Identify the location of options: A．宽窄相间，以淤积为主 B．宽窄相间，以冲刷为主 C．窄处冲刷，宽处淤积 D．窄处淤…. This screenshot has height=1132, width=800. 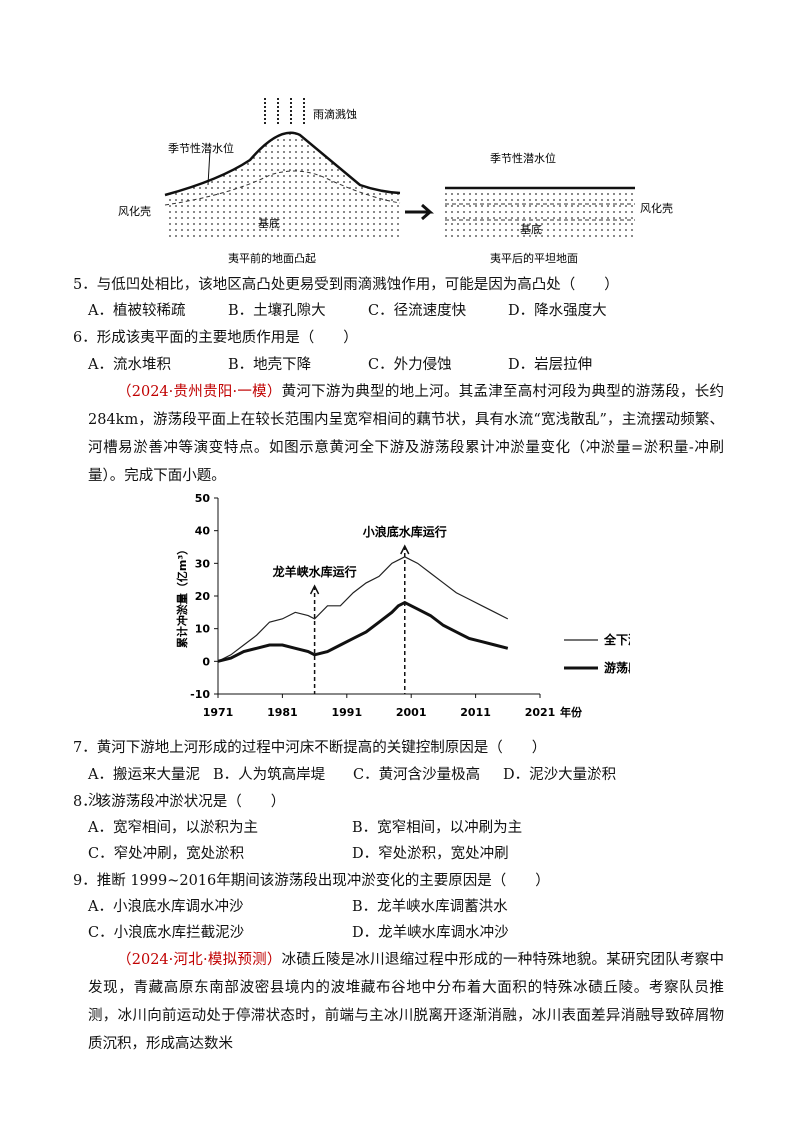
(360, 841).